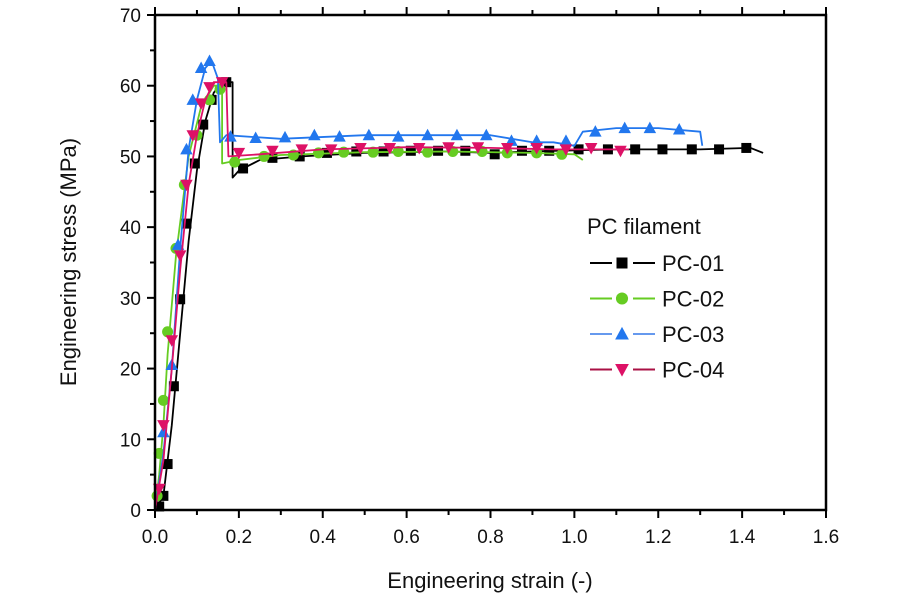 The width and height of the screenshot is (900, 600). I want to click on y-tick-label: 0, so click(135, 511).